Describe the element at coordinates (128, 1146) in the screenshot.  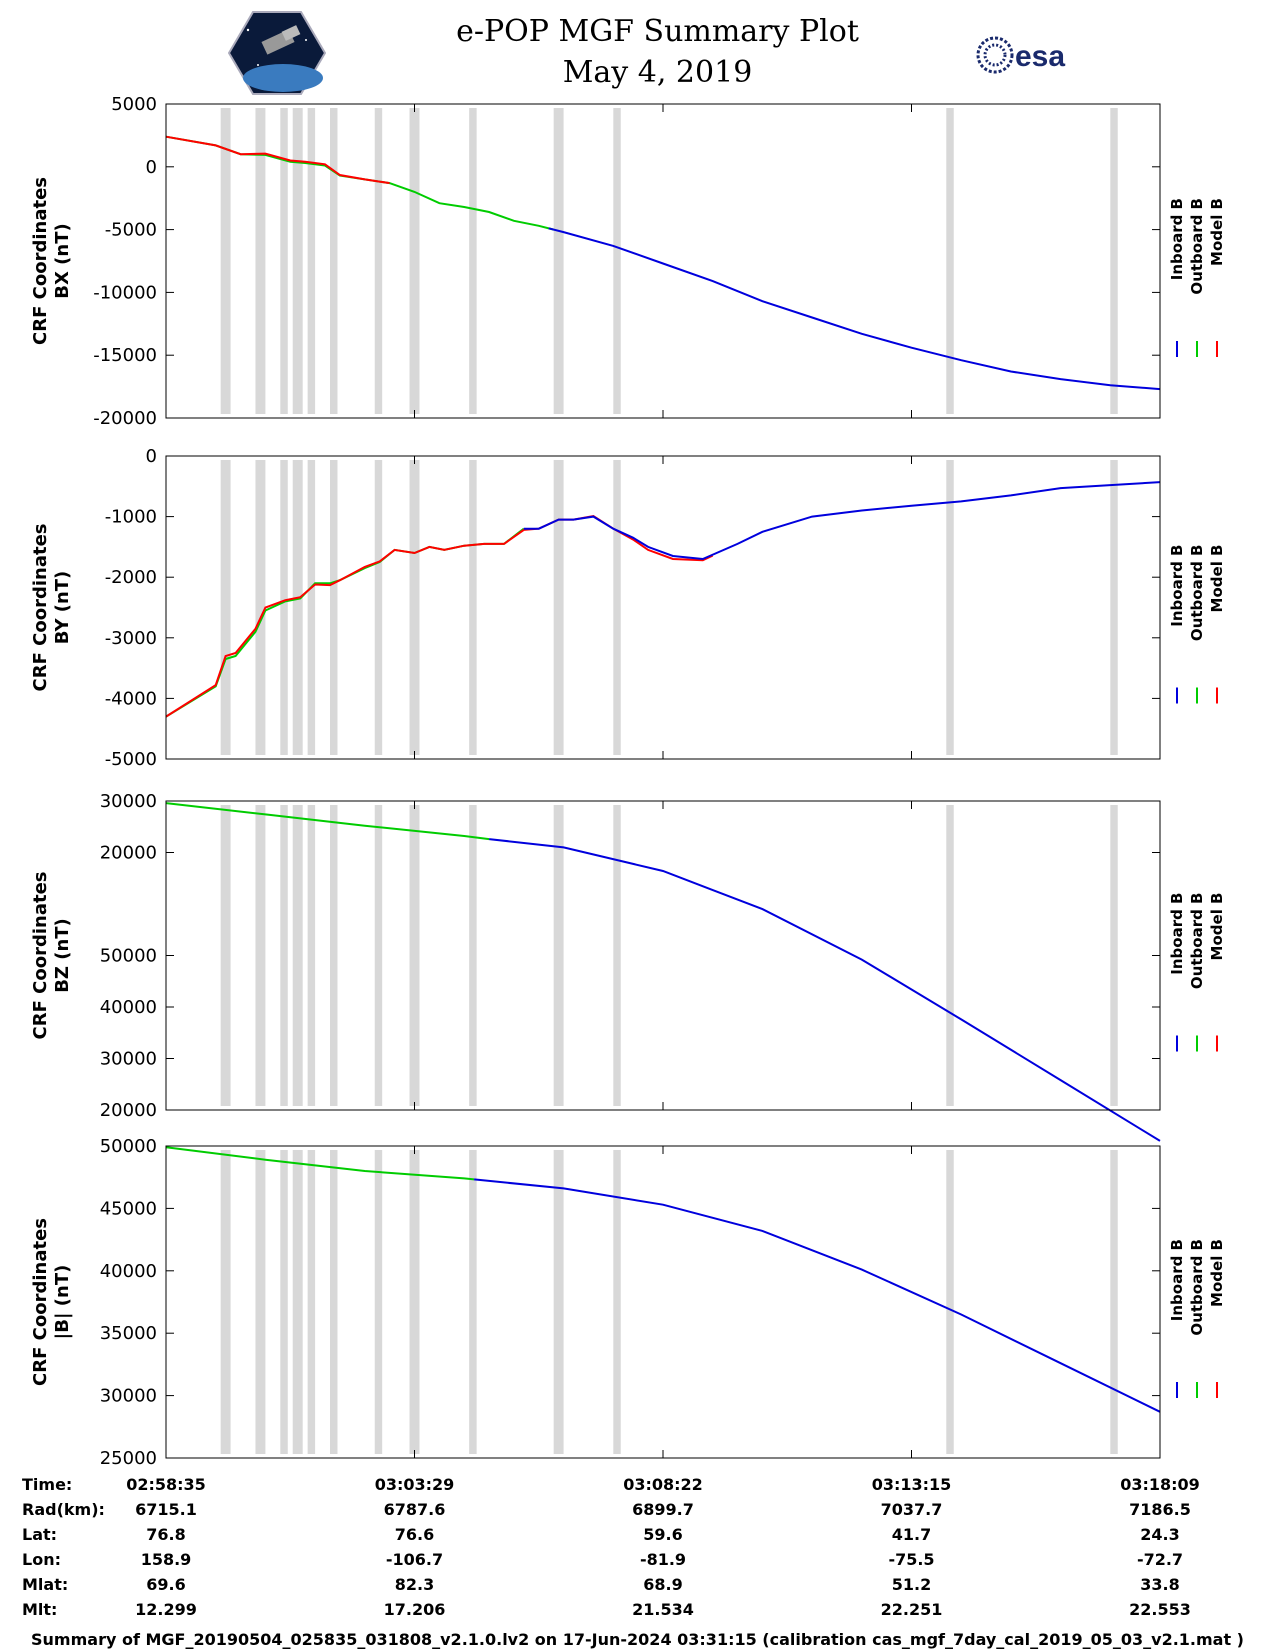
I see `y-tick-label: 50000` at that location.